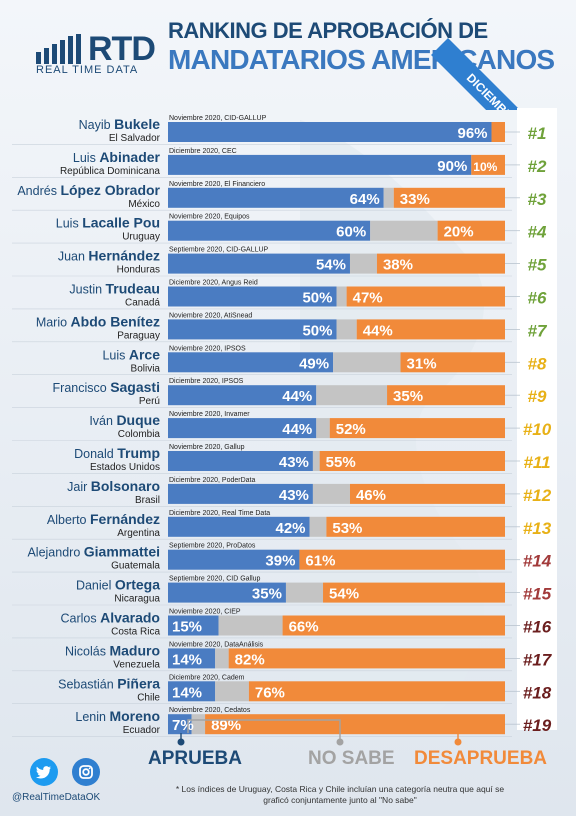 The width and height of the screenshot is (576, 816). Describe the element at coordinates (472, 133) in the screenshot. I see `label-aprueba: 96%` at that location.